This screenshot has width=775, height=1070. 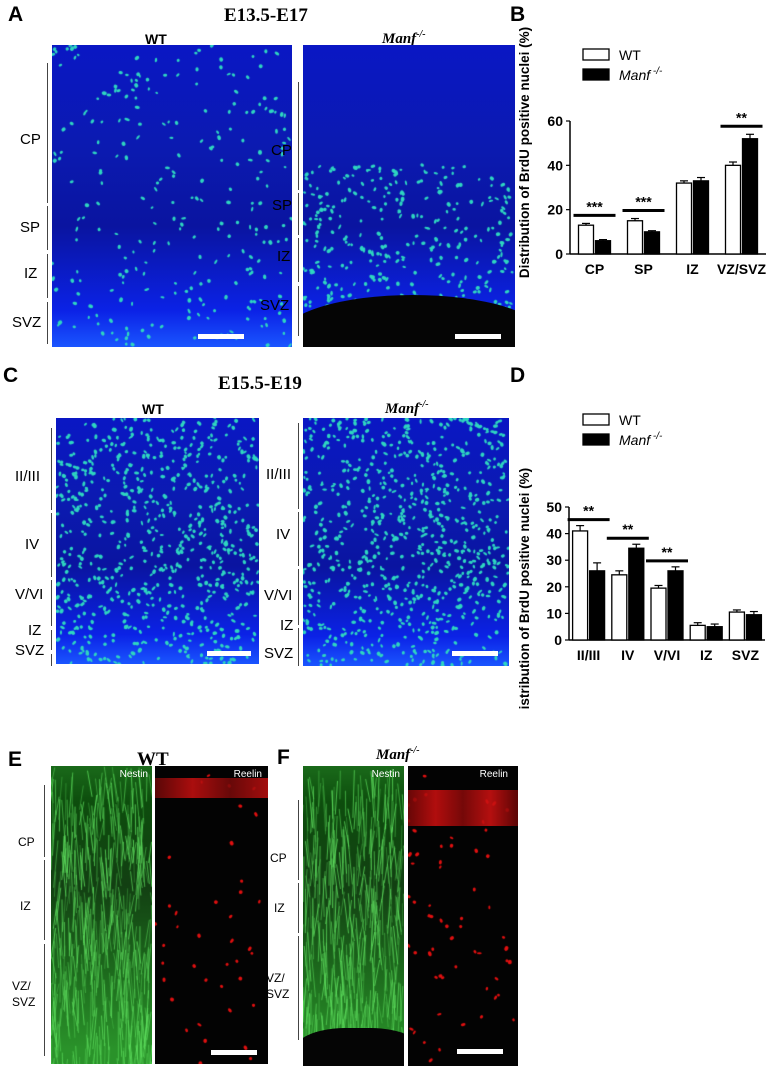 I want to click on panel-f-layer-3: VZ/ SVZ, so click(x=278, y=986).